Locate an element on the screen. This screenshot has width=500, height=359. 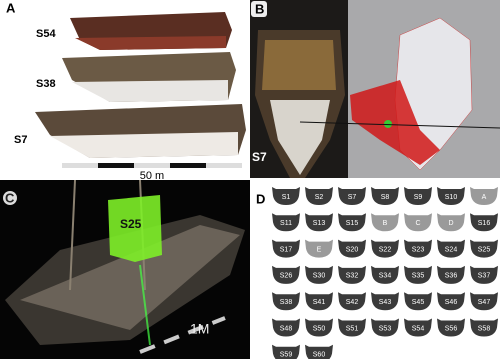
section-label: S51 is located at coordinates (352, 328).